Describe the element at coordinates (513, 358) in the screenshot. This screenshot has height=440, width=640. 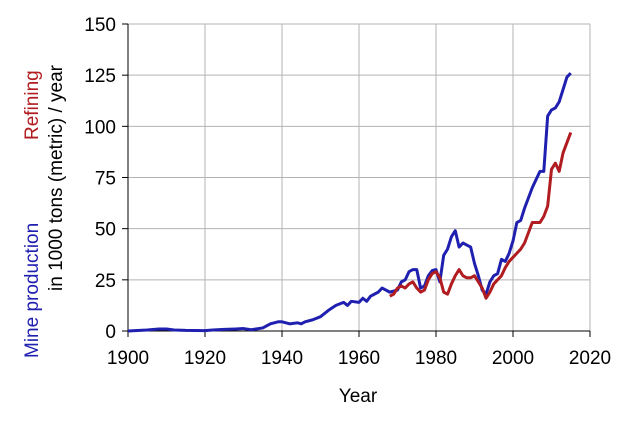
I see `x-tick-label: 2000` at that location.